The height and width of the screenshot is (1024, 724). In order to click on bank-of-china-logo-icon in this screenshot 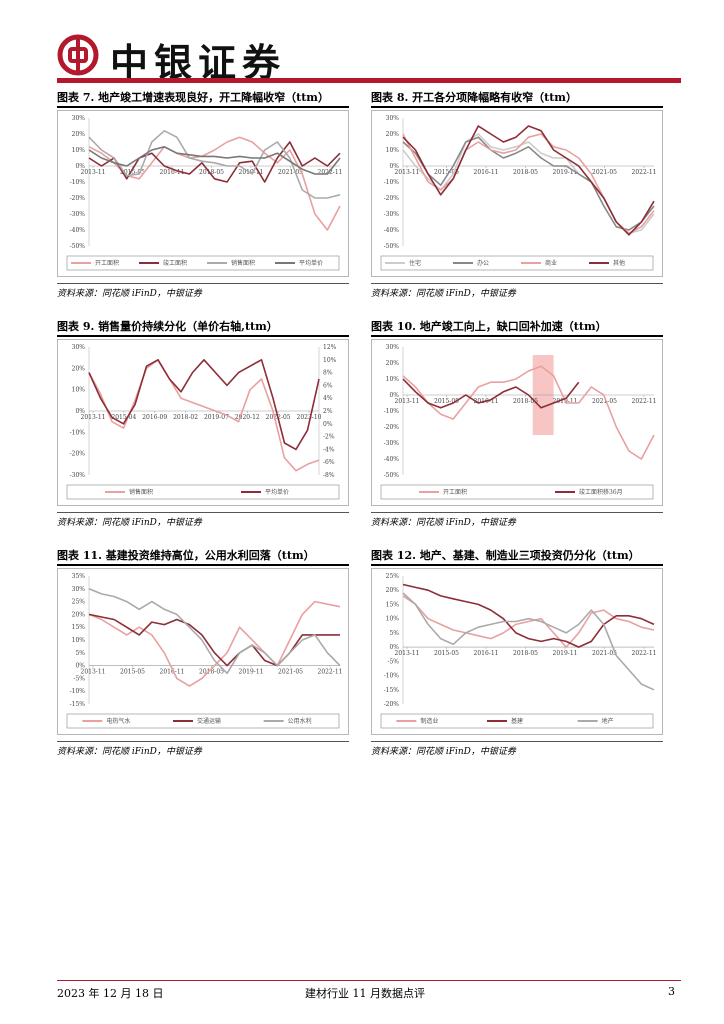, I will do `click(78, 55)`.